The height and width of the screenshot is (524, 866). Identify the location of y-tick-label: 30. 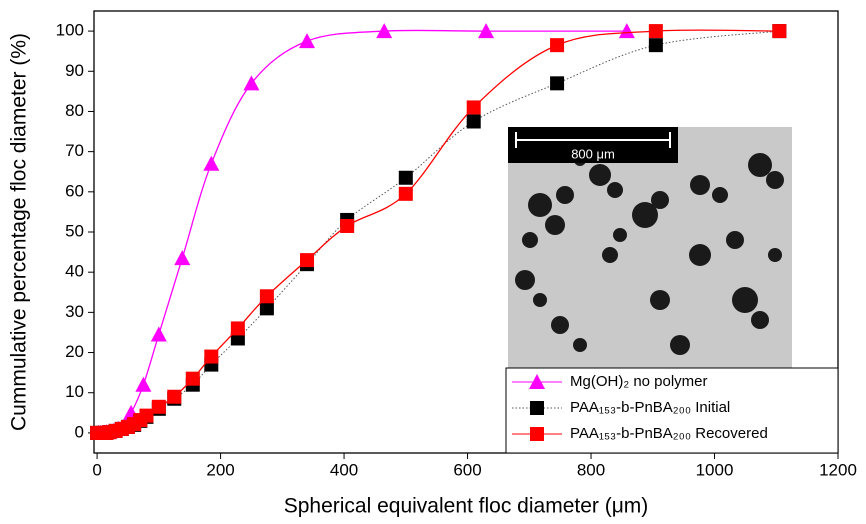
(74, 311).